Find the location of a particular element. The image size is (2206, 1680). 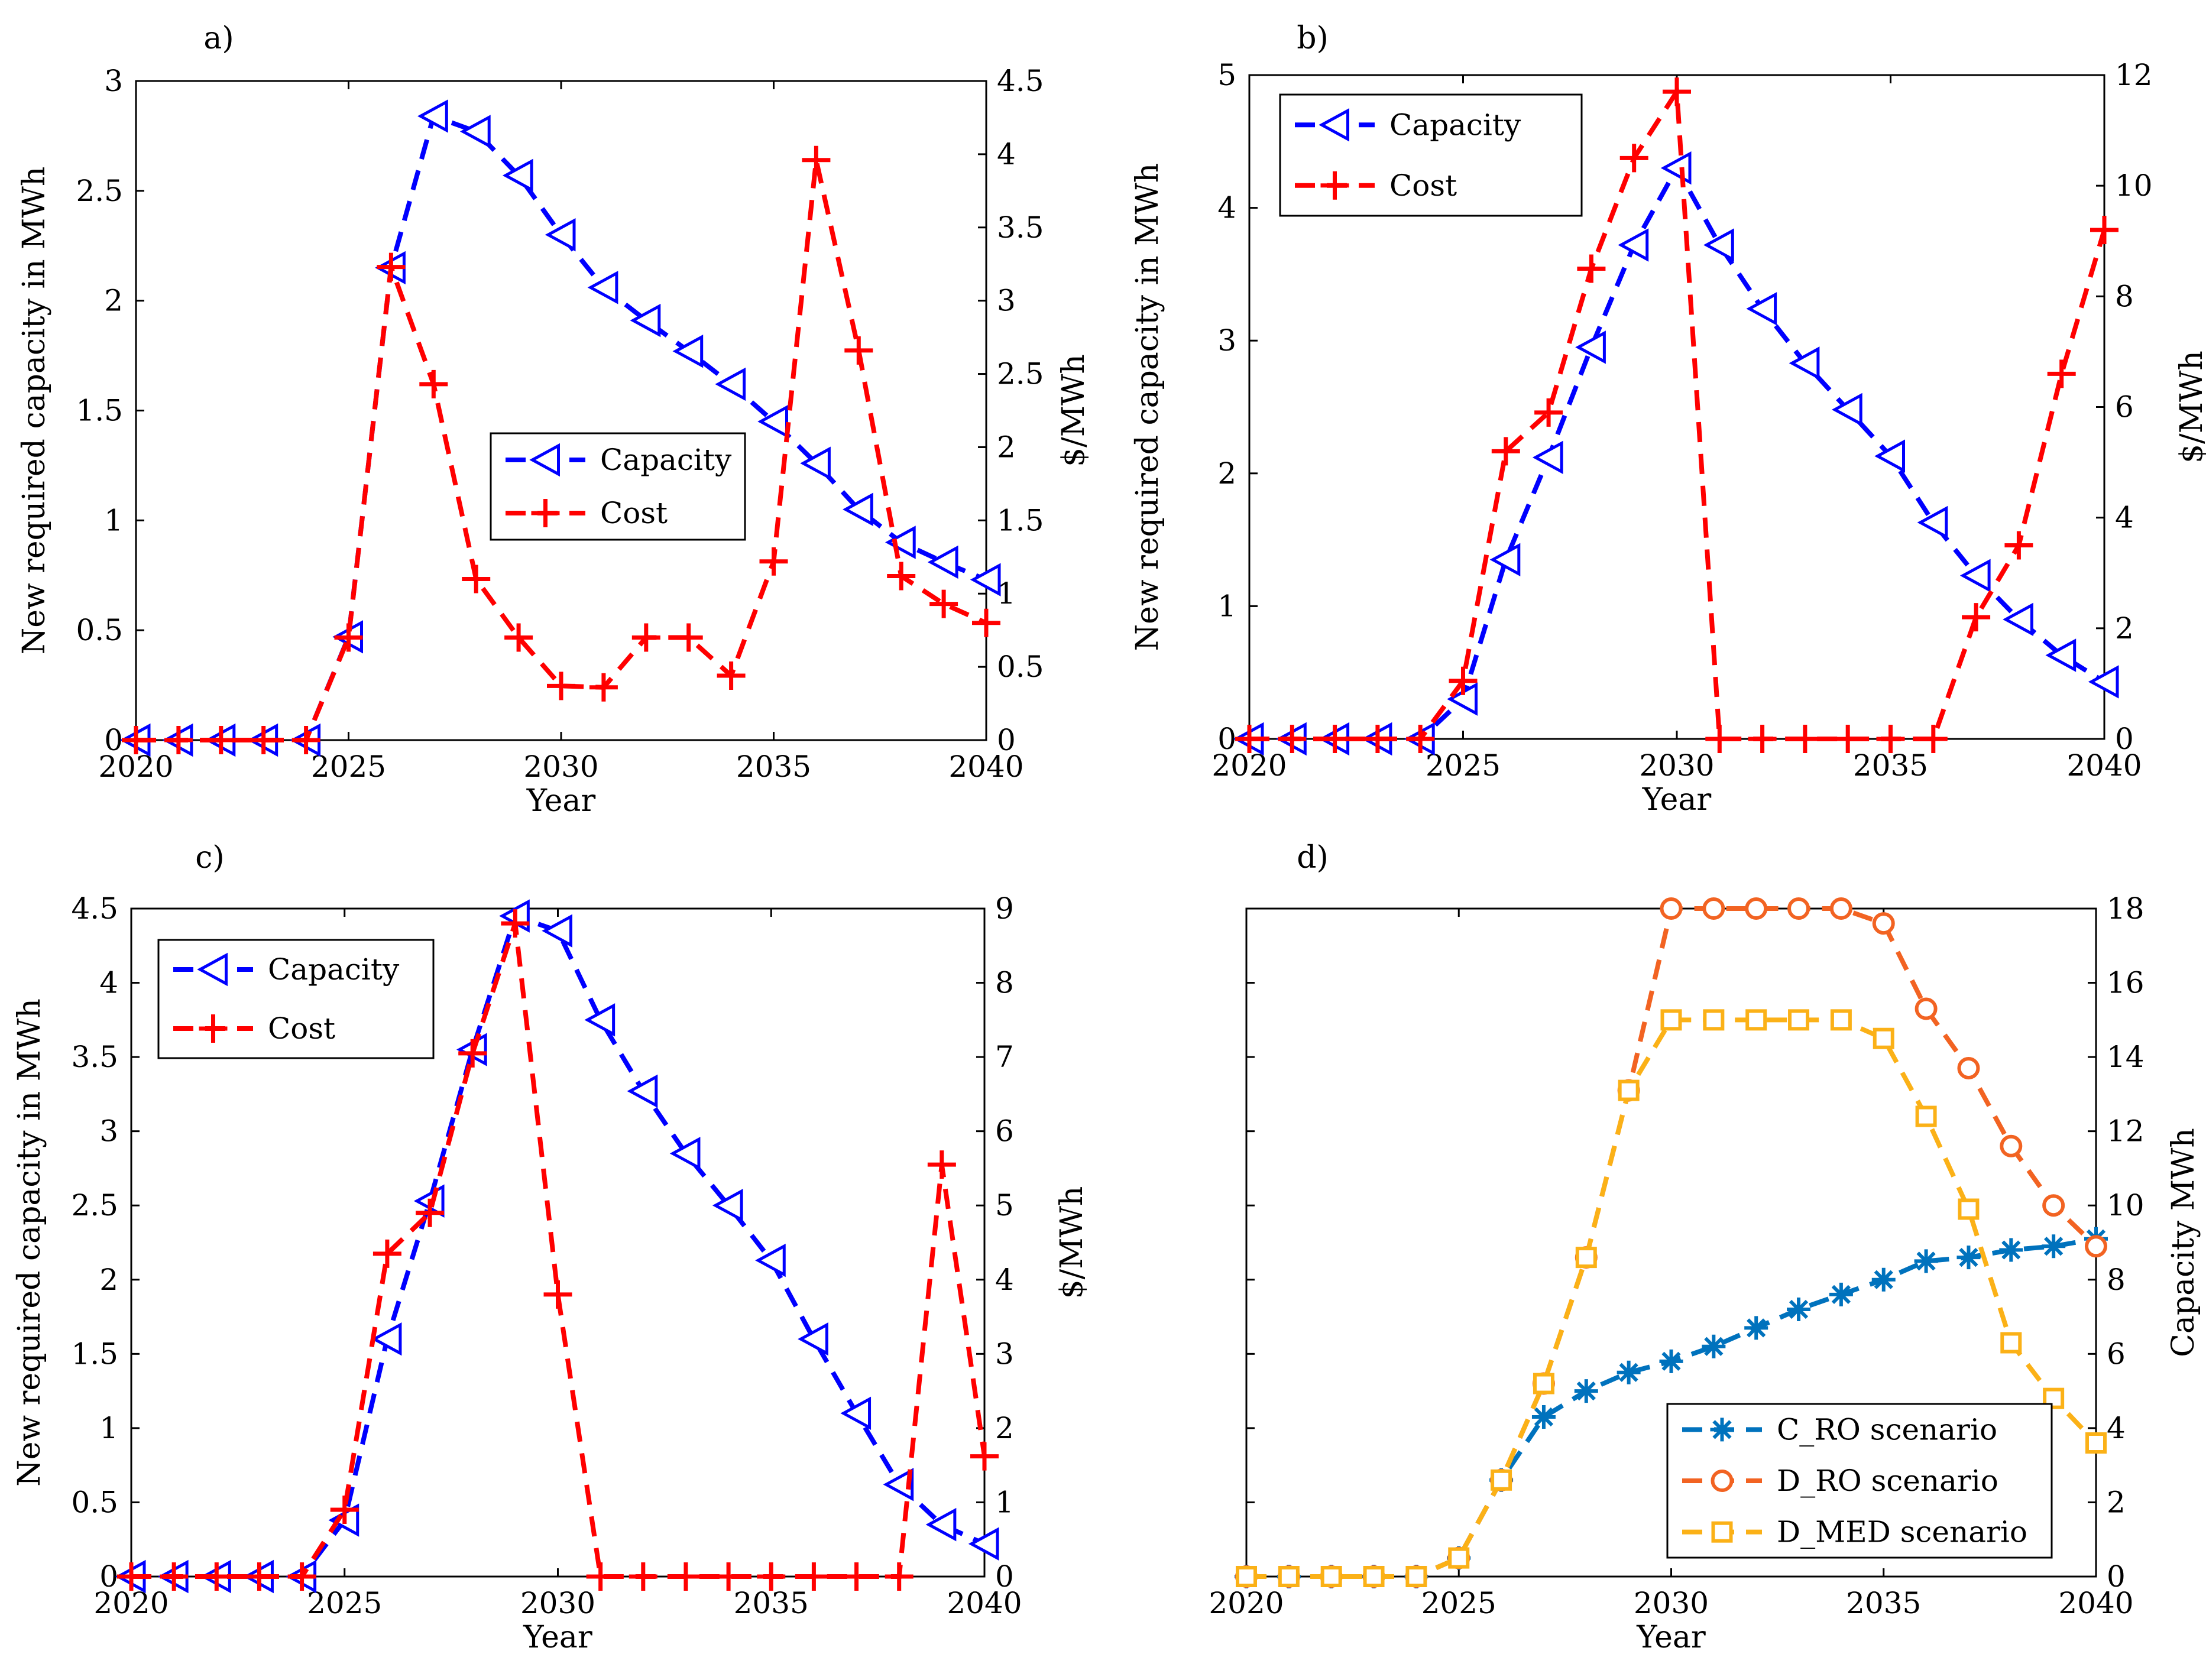

y-left-tick-label: 2 is located at coordinates (108, 1280).